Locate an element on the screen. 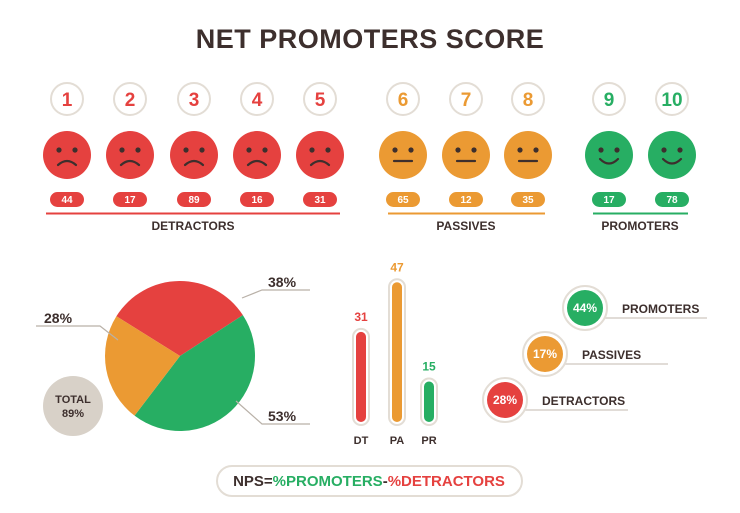 This screenshot has height=513, width=740. score-item: 3 89 is located at coordinates (194, 144).